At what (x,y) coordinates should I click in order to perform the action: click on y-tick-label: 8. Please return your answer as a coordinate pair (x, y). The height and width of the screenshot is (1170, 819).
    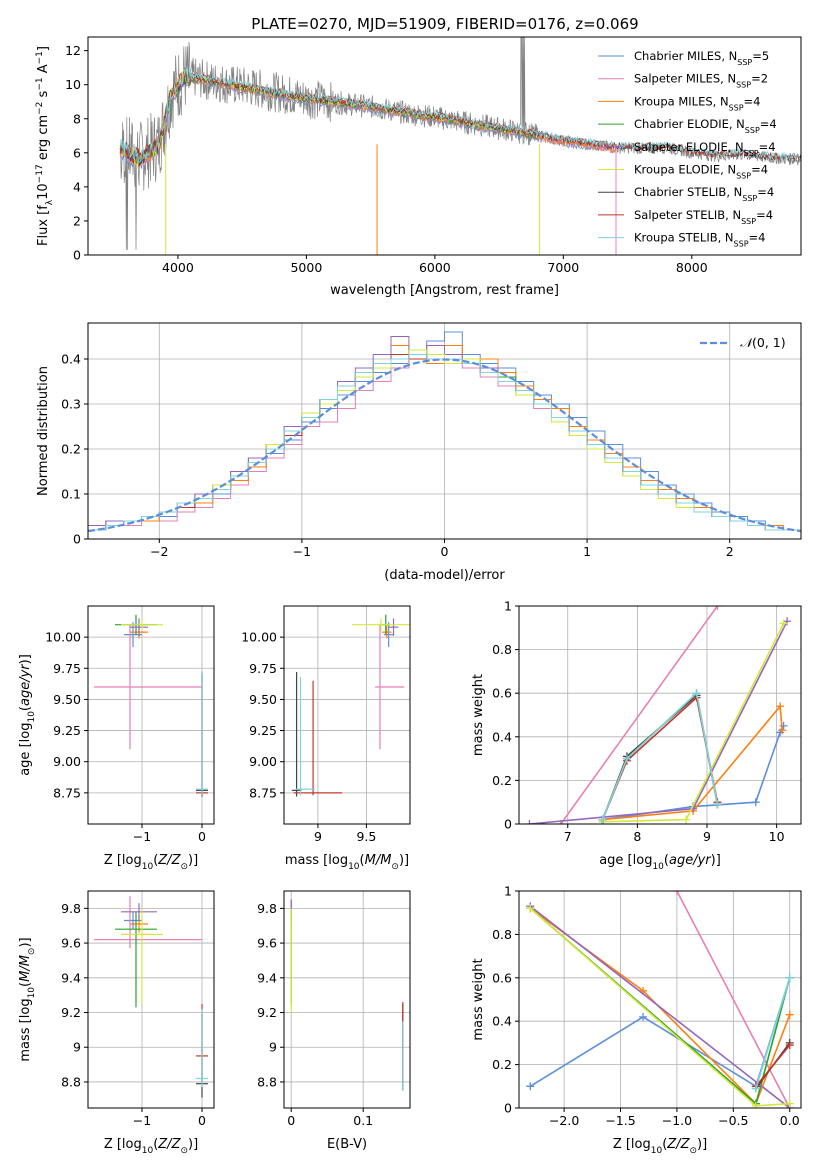
    Looking at the image, I should click on (77, 118).